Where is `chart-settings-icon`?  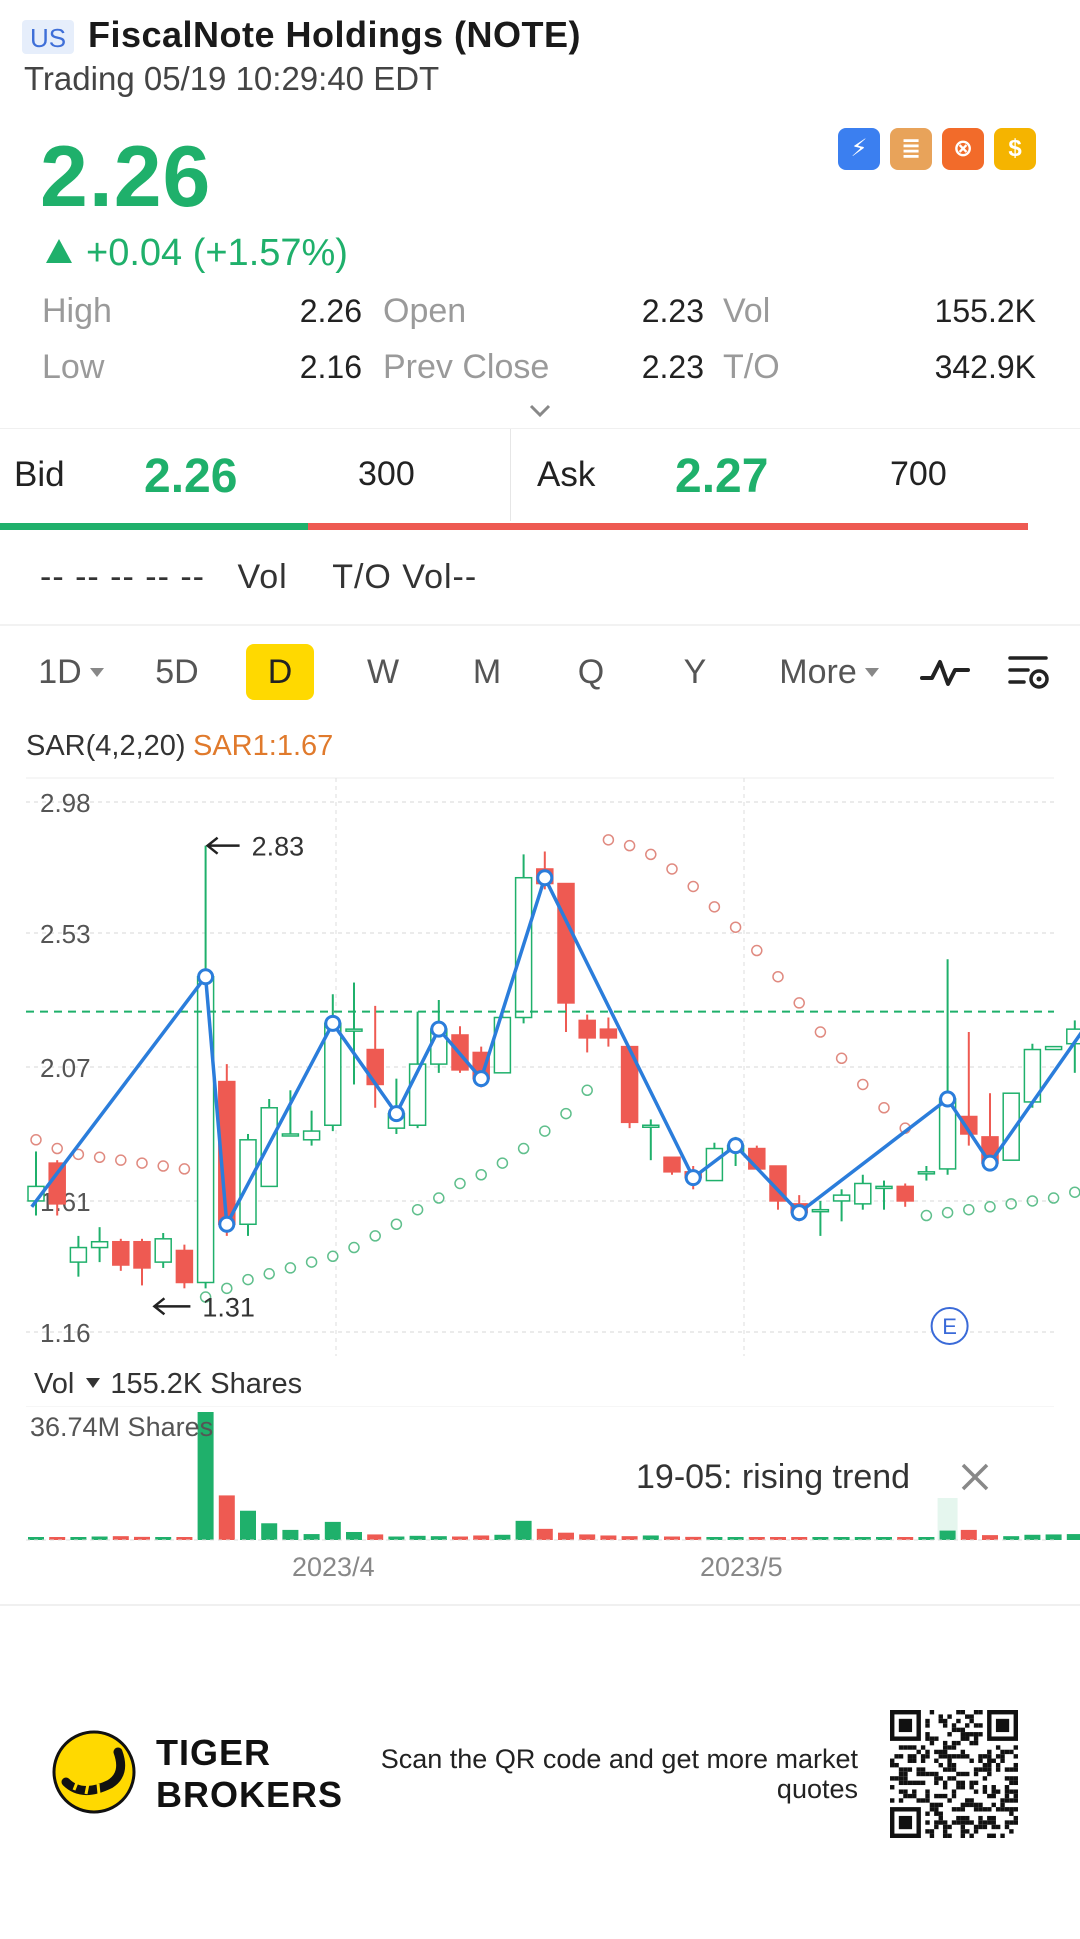 chart-settings-icon is located at coordinates (1029, 672).